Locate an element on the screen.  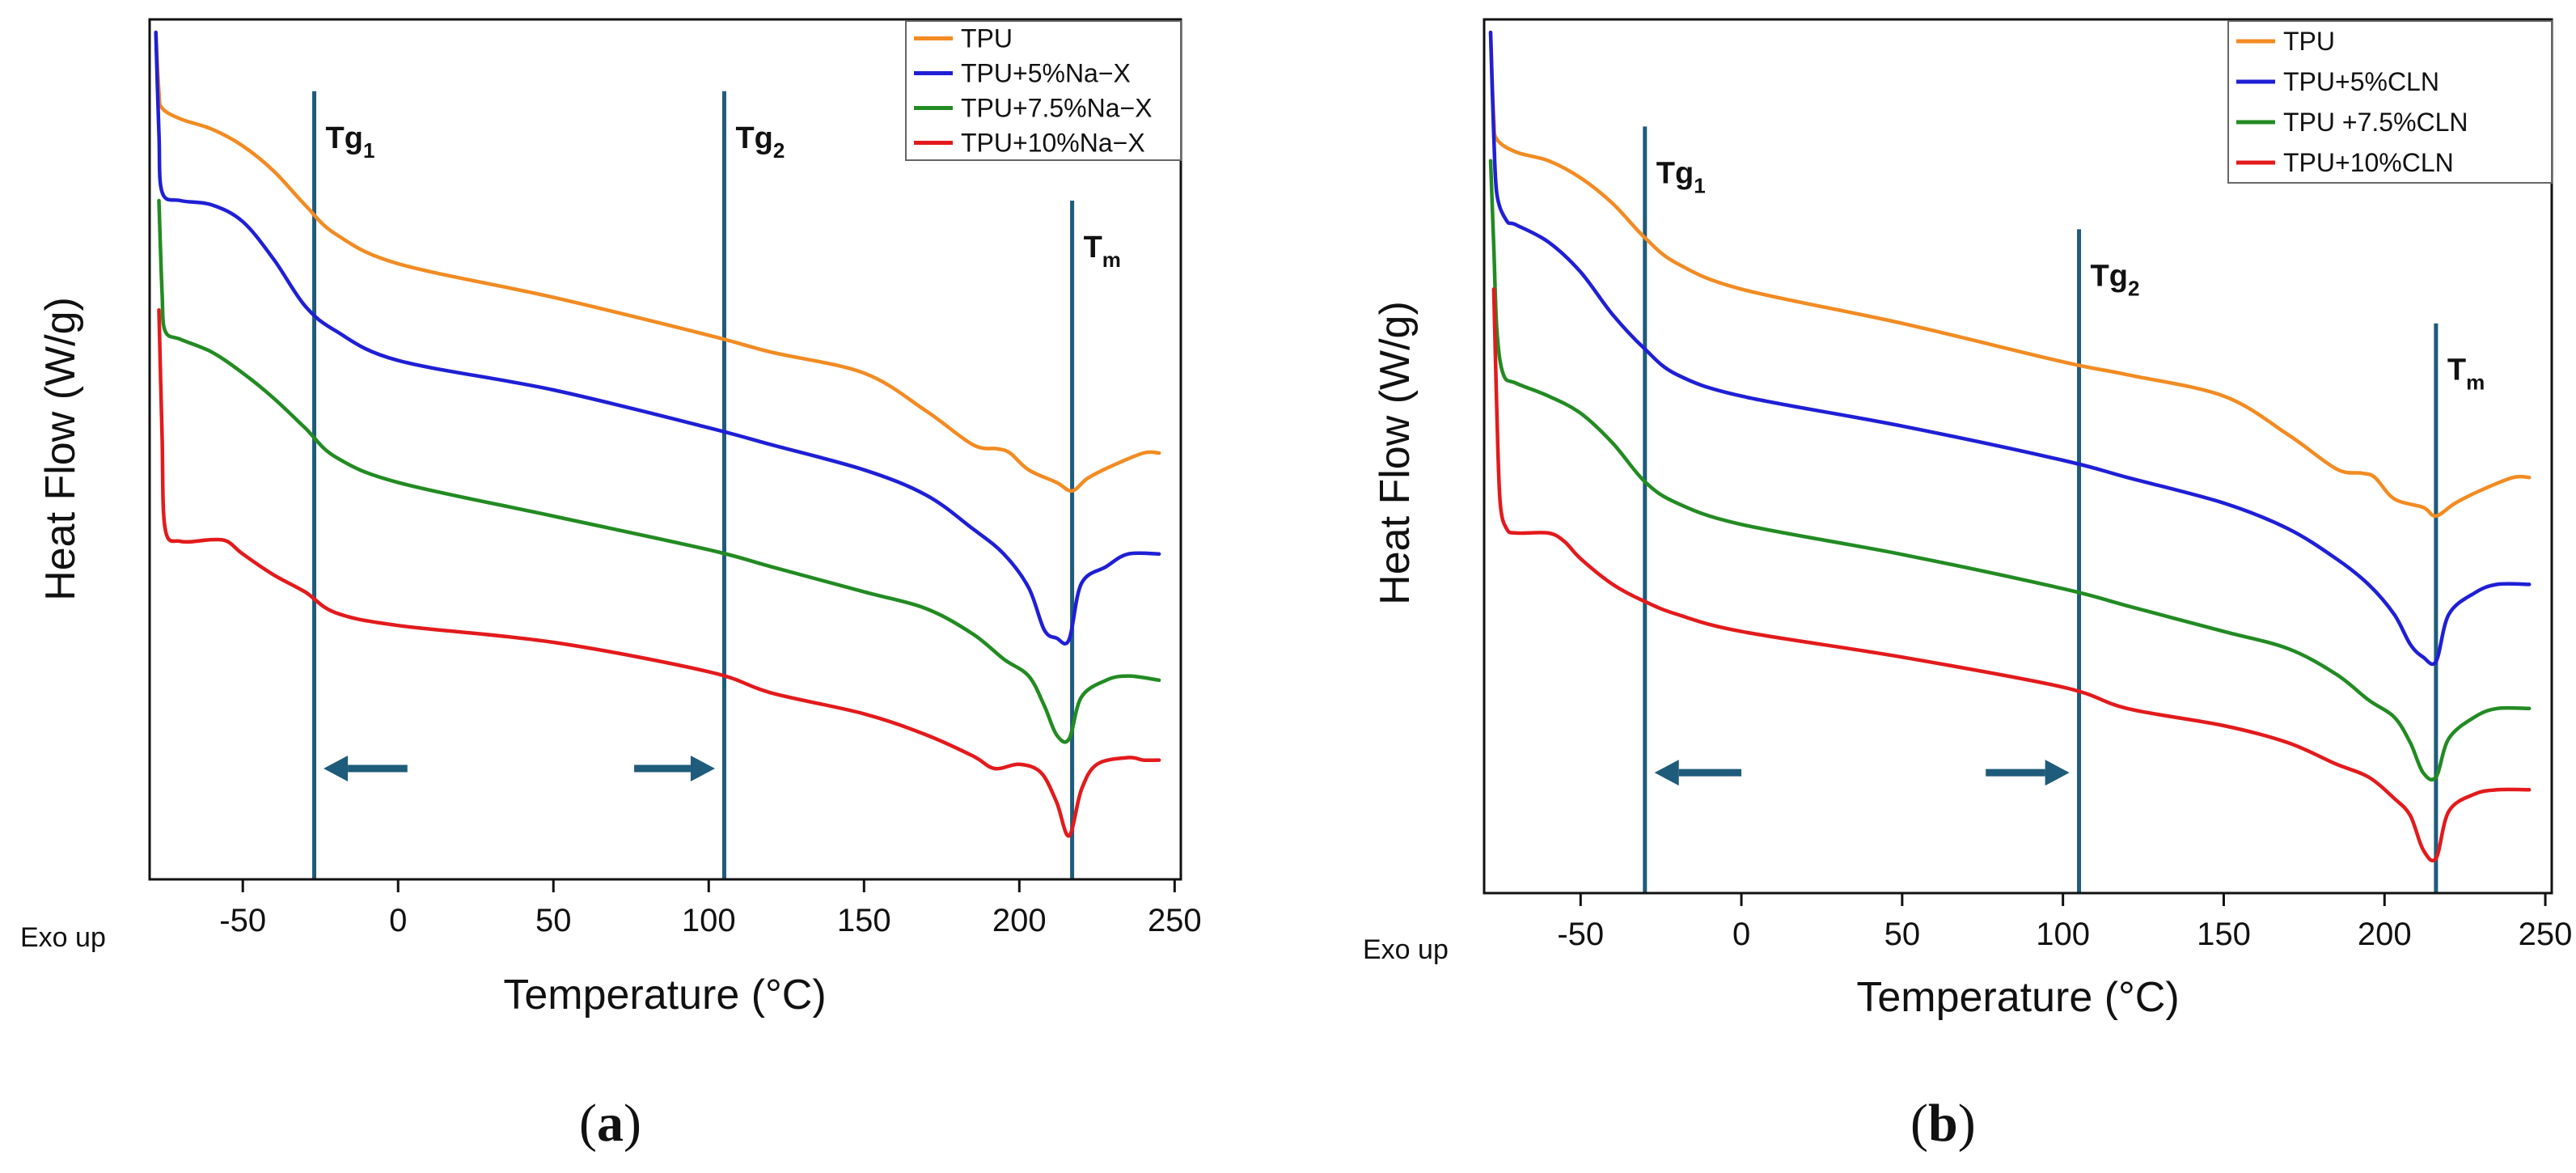
y-axis-label-b: Heat Flow (W/g) is located at coordinates (1396, 453).